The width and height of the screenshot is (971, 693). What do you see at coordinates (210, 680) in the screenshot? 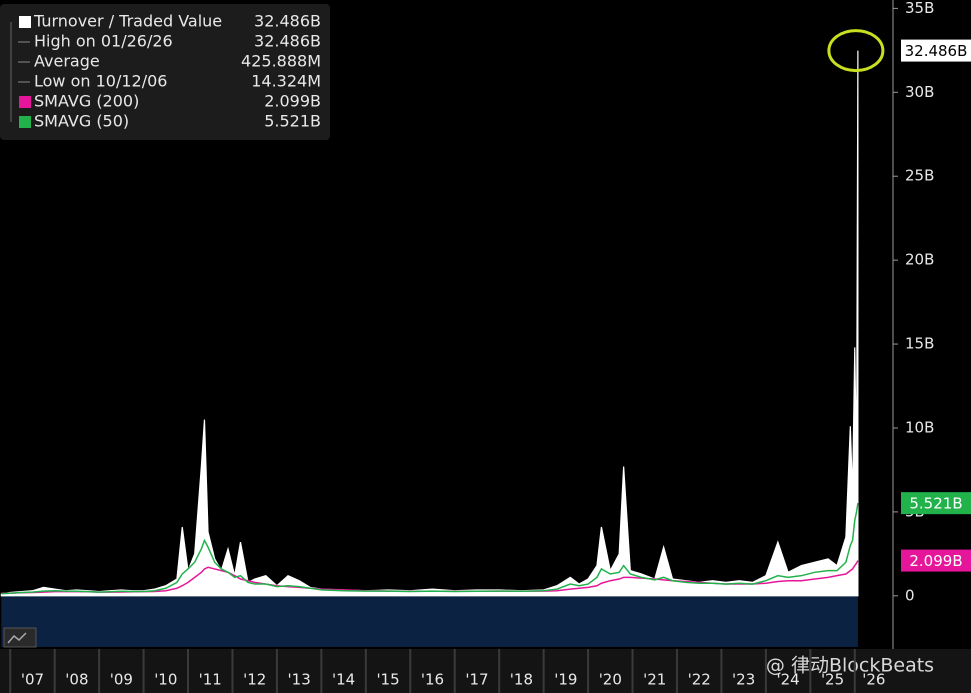
I see `x-tick-label: '11` at bounding box center [210, 680].